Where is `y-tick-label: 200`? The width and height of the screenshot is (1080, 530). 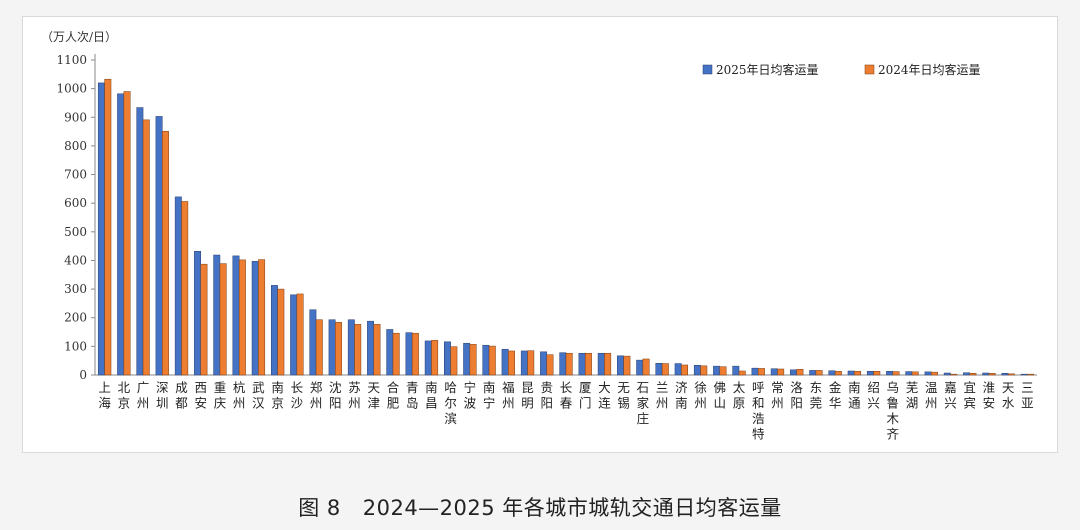
y-tick-label: 200 is located at coordinates (75, 318).